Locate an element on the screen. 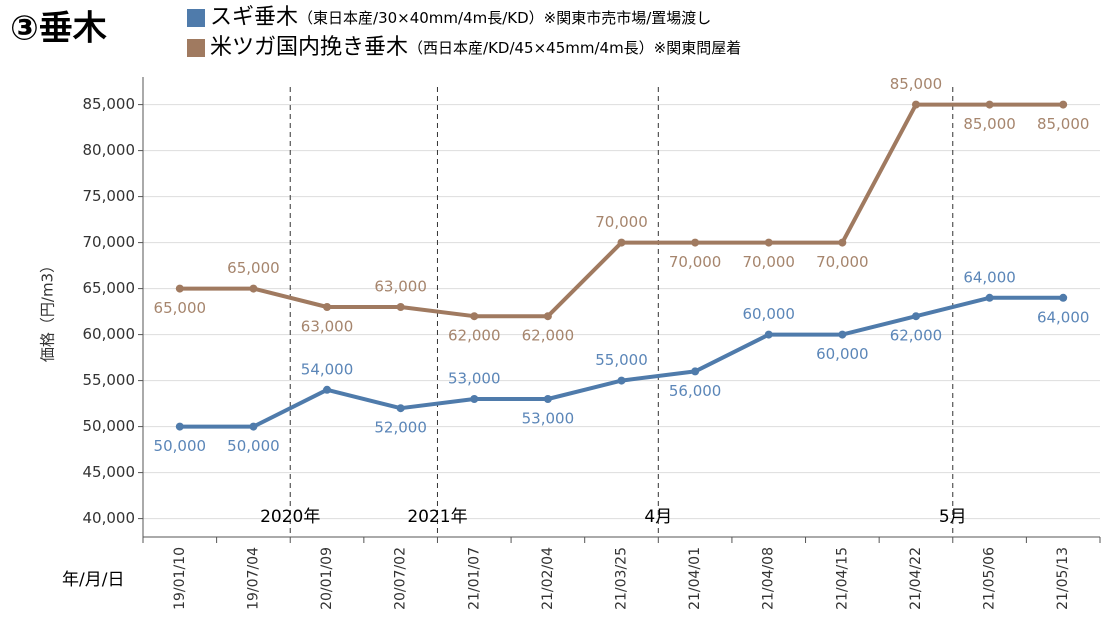 Image resolution: width=1106 pixels, height=624 pixels. x-tick-label: 20/07/02 is located at coordinates (401, 578).